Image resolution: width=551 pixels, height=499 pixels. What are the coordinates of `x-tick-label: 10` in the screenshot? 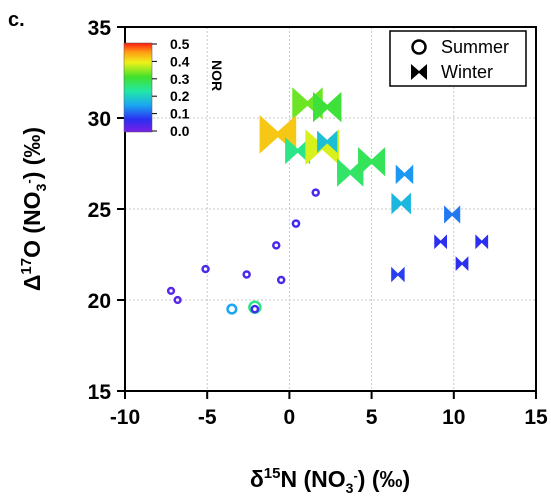 It's located at (453, 417).